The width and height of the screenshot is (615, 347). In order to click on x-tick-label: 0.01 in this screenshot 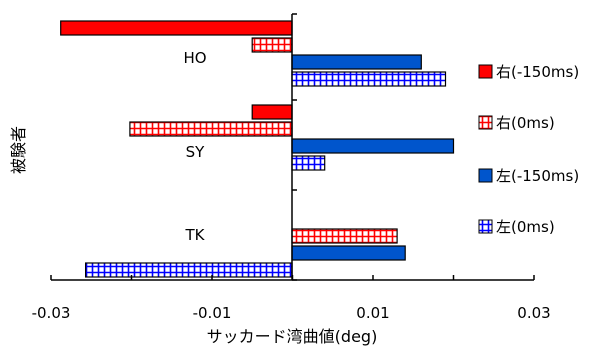, I will do `click(372, 313)`.